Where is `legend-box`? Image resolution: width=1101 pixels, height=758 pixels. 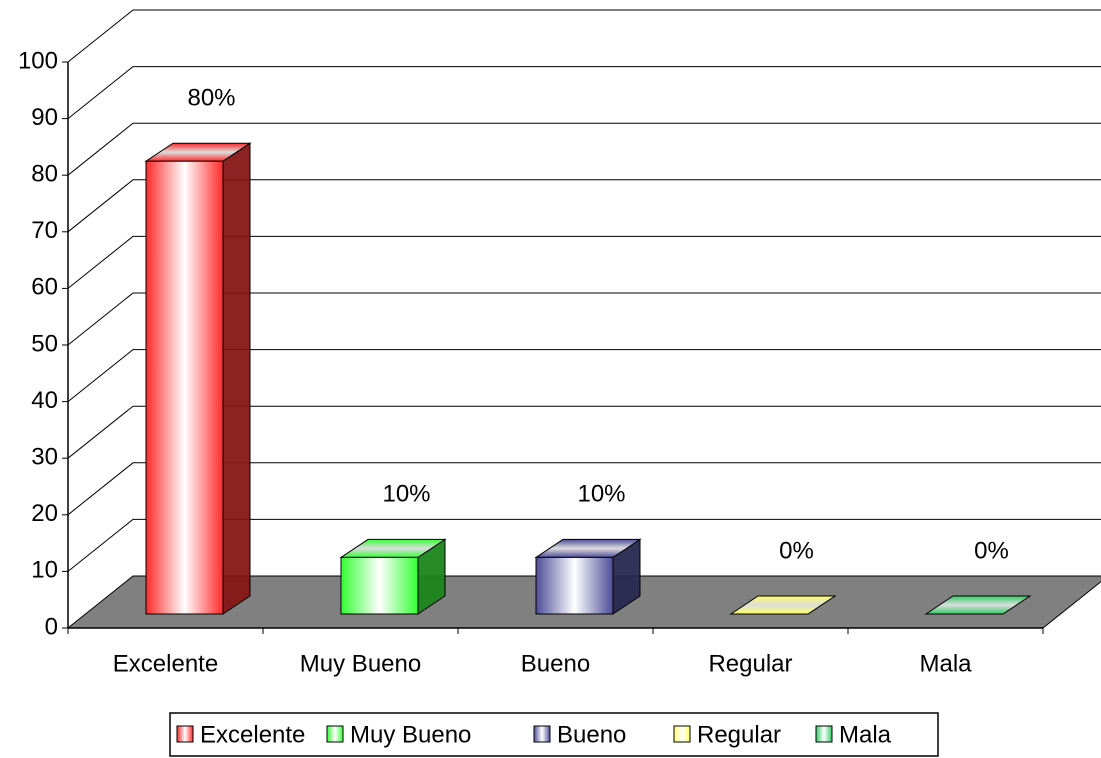
legend-box is located at coordinates (554, 734).